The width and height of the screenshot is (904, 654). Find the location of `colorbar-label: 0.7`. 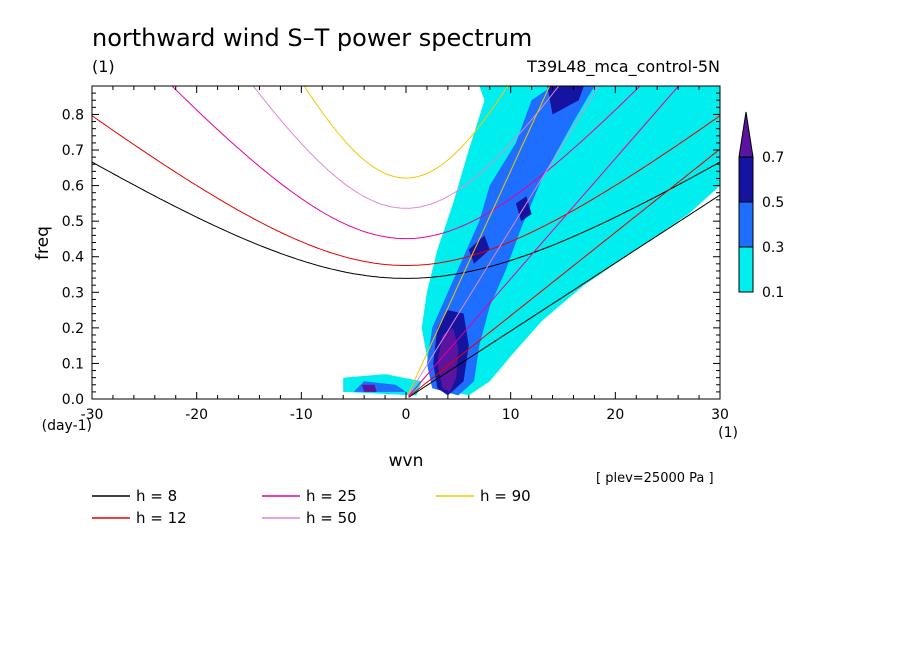

colorbar-label: 0.7 is located at coordinates (773, 158).